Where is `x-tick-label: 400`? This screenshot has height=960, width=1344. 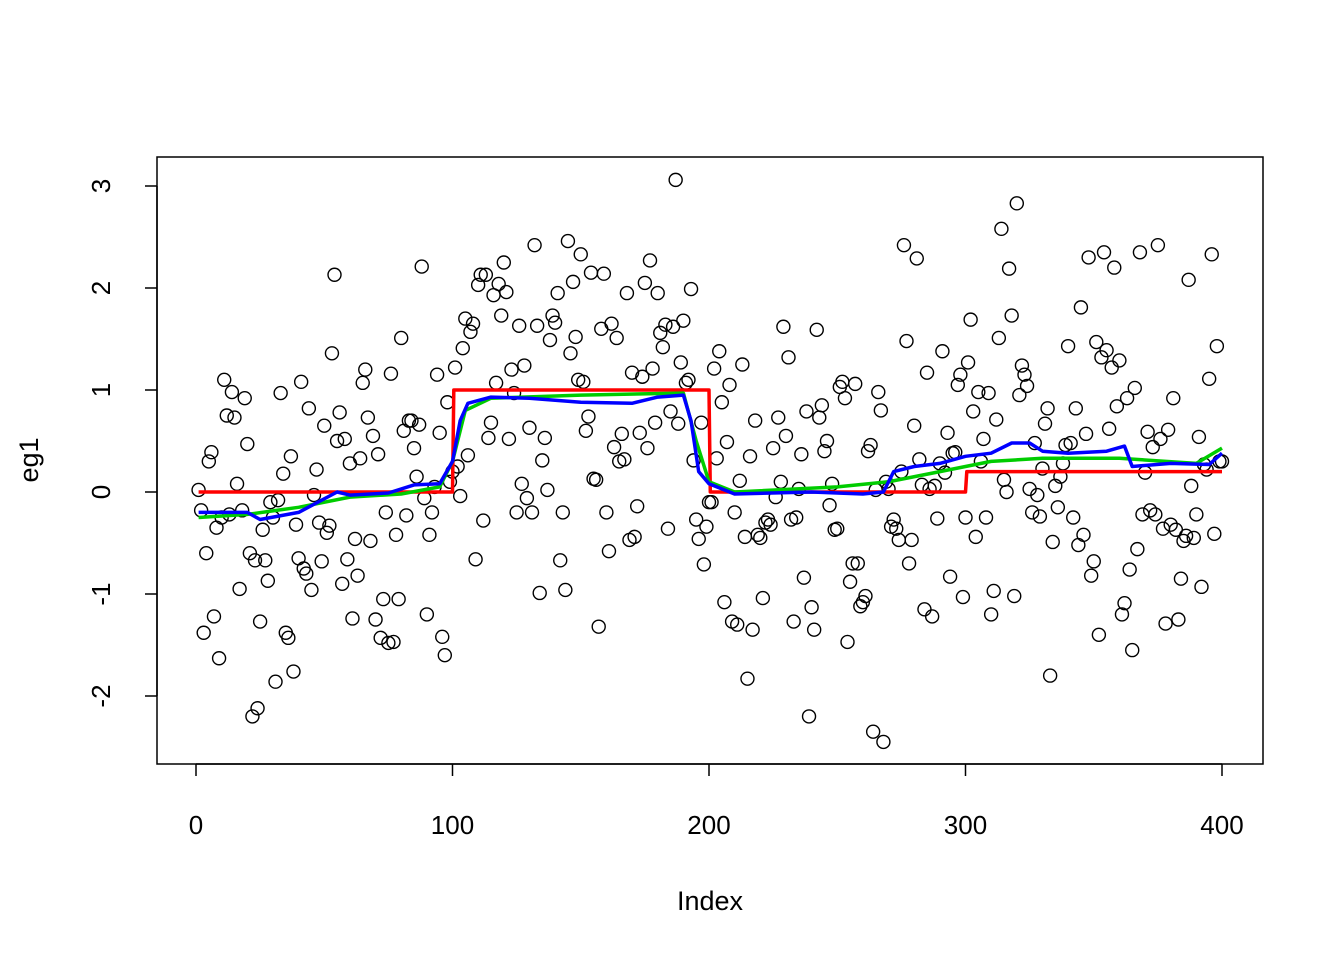 x-tick-label: 400 is located at coordinates (1221, 825).